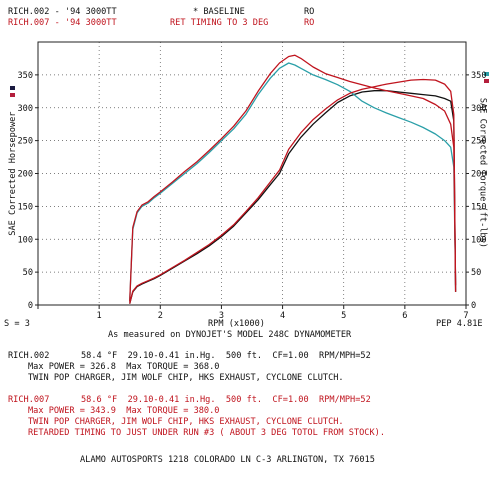 Image resolution: width=500 pixels, height=502 pixels. Describe the element at coordinates (25, 240) in the screenshot. I see `y-tick-label-left: 100` at that location.